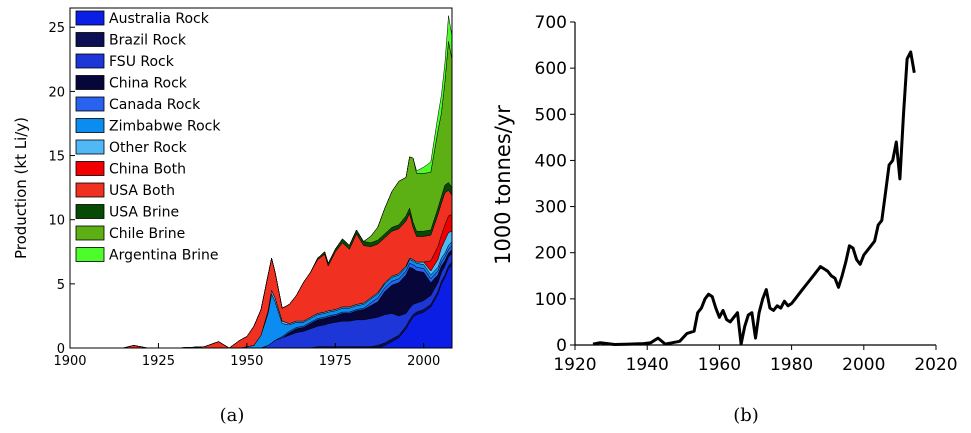  I want to click on legend-label: Other Rock, so click(148, 148).